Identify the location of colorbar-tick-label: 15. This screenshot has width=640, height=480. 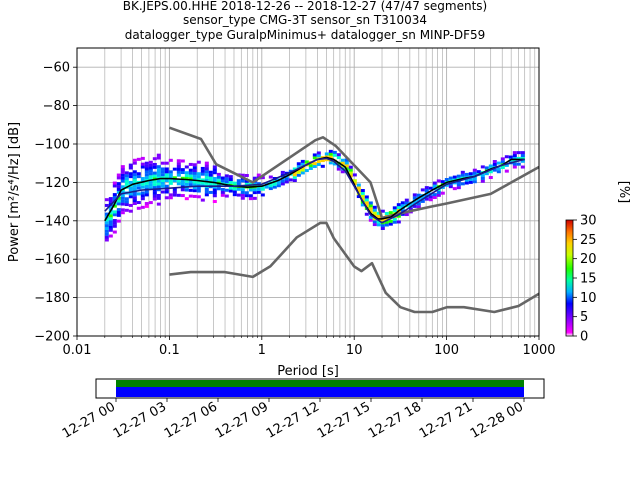
(588, 279).